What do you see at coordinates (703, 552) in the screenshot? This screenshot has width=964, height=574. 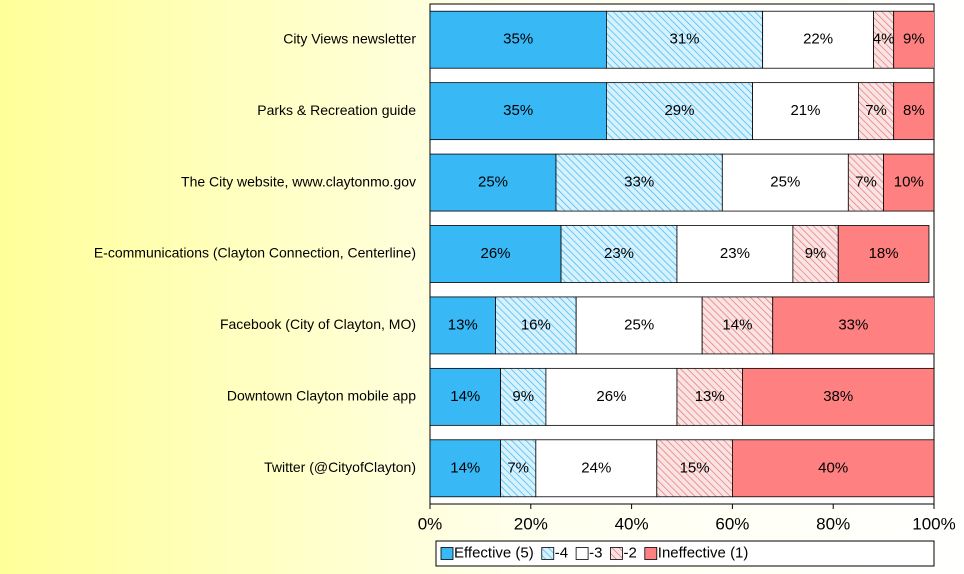 I see `legend-label: Ineffective (1)` at bounding box center [703, 552].